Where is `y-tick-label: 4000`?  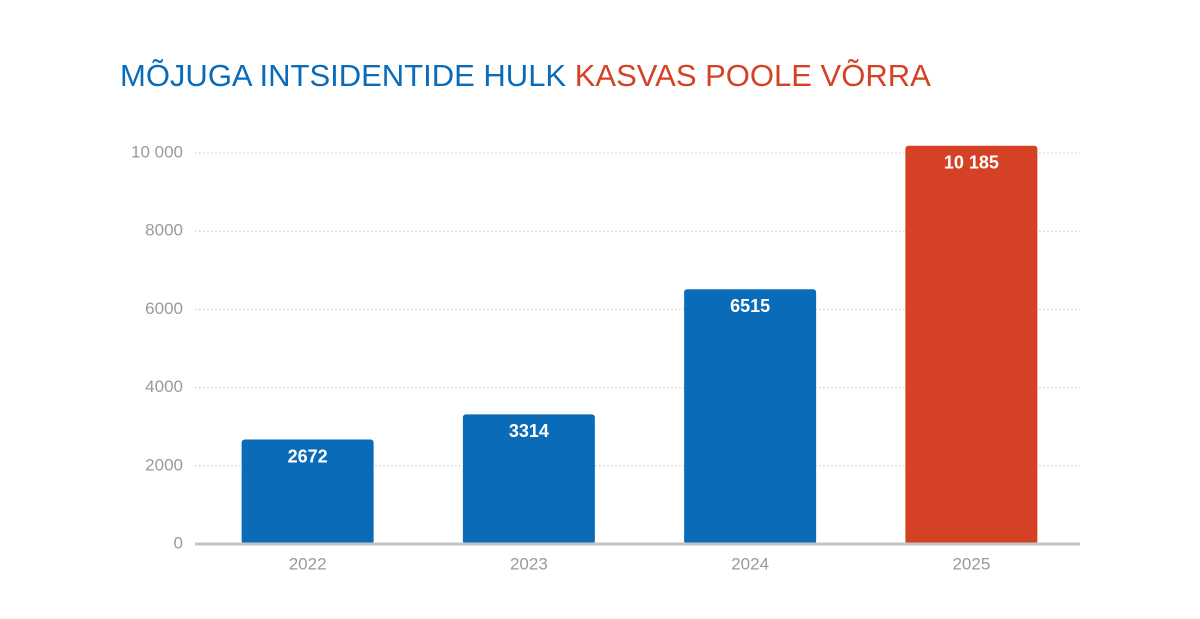
y-tick-label: 4000 is located at coordinates (164, 386).